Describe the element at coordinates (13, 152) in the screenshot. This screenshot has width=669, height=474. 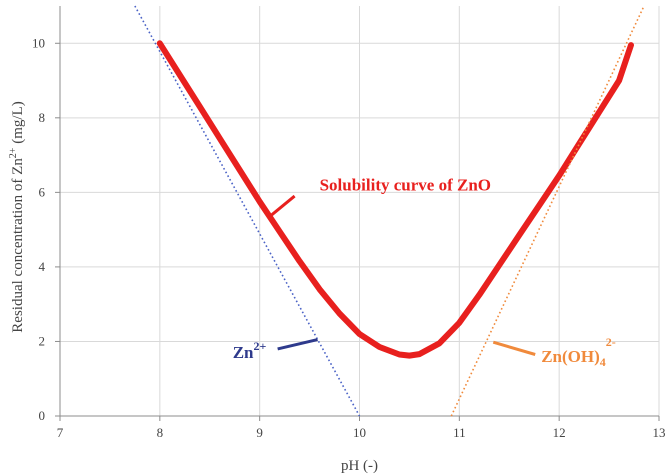
I see `y-axis-label-sup: 2+` at that location.